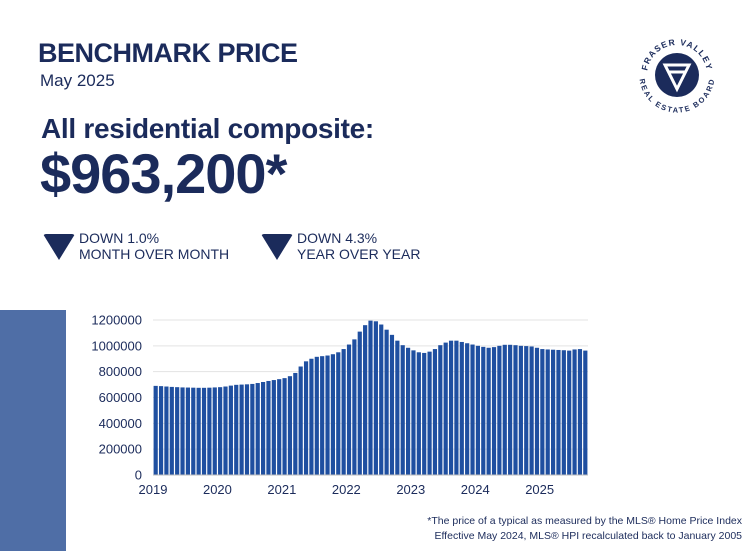 This screenshot has width=750, height=551. I want to click on stat-month-over-month: DOWN 1.0% MONTH OVER MONTH, so click(136, 246).